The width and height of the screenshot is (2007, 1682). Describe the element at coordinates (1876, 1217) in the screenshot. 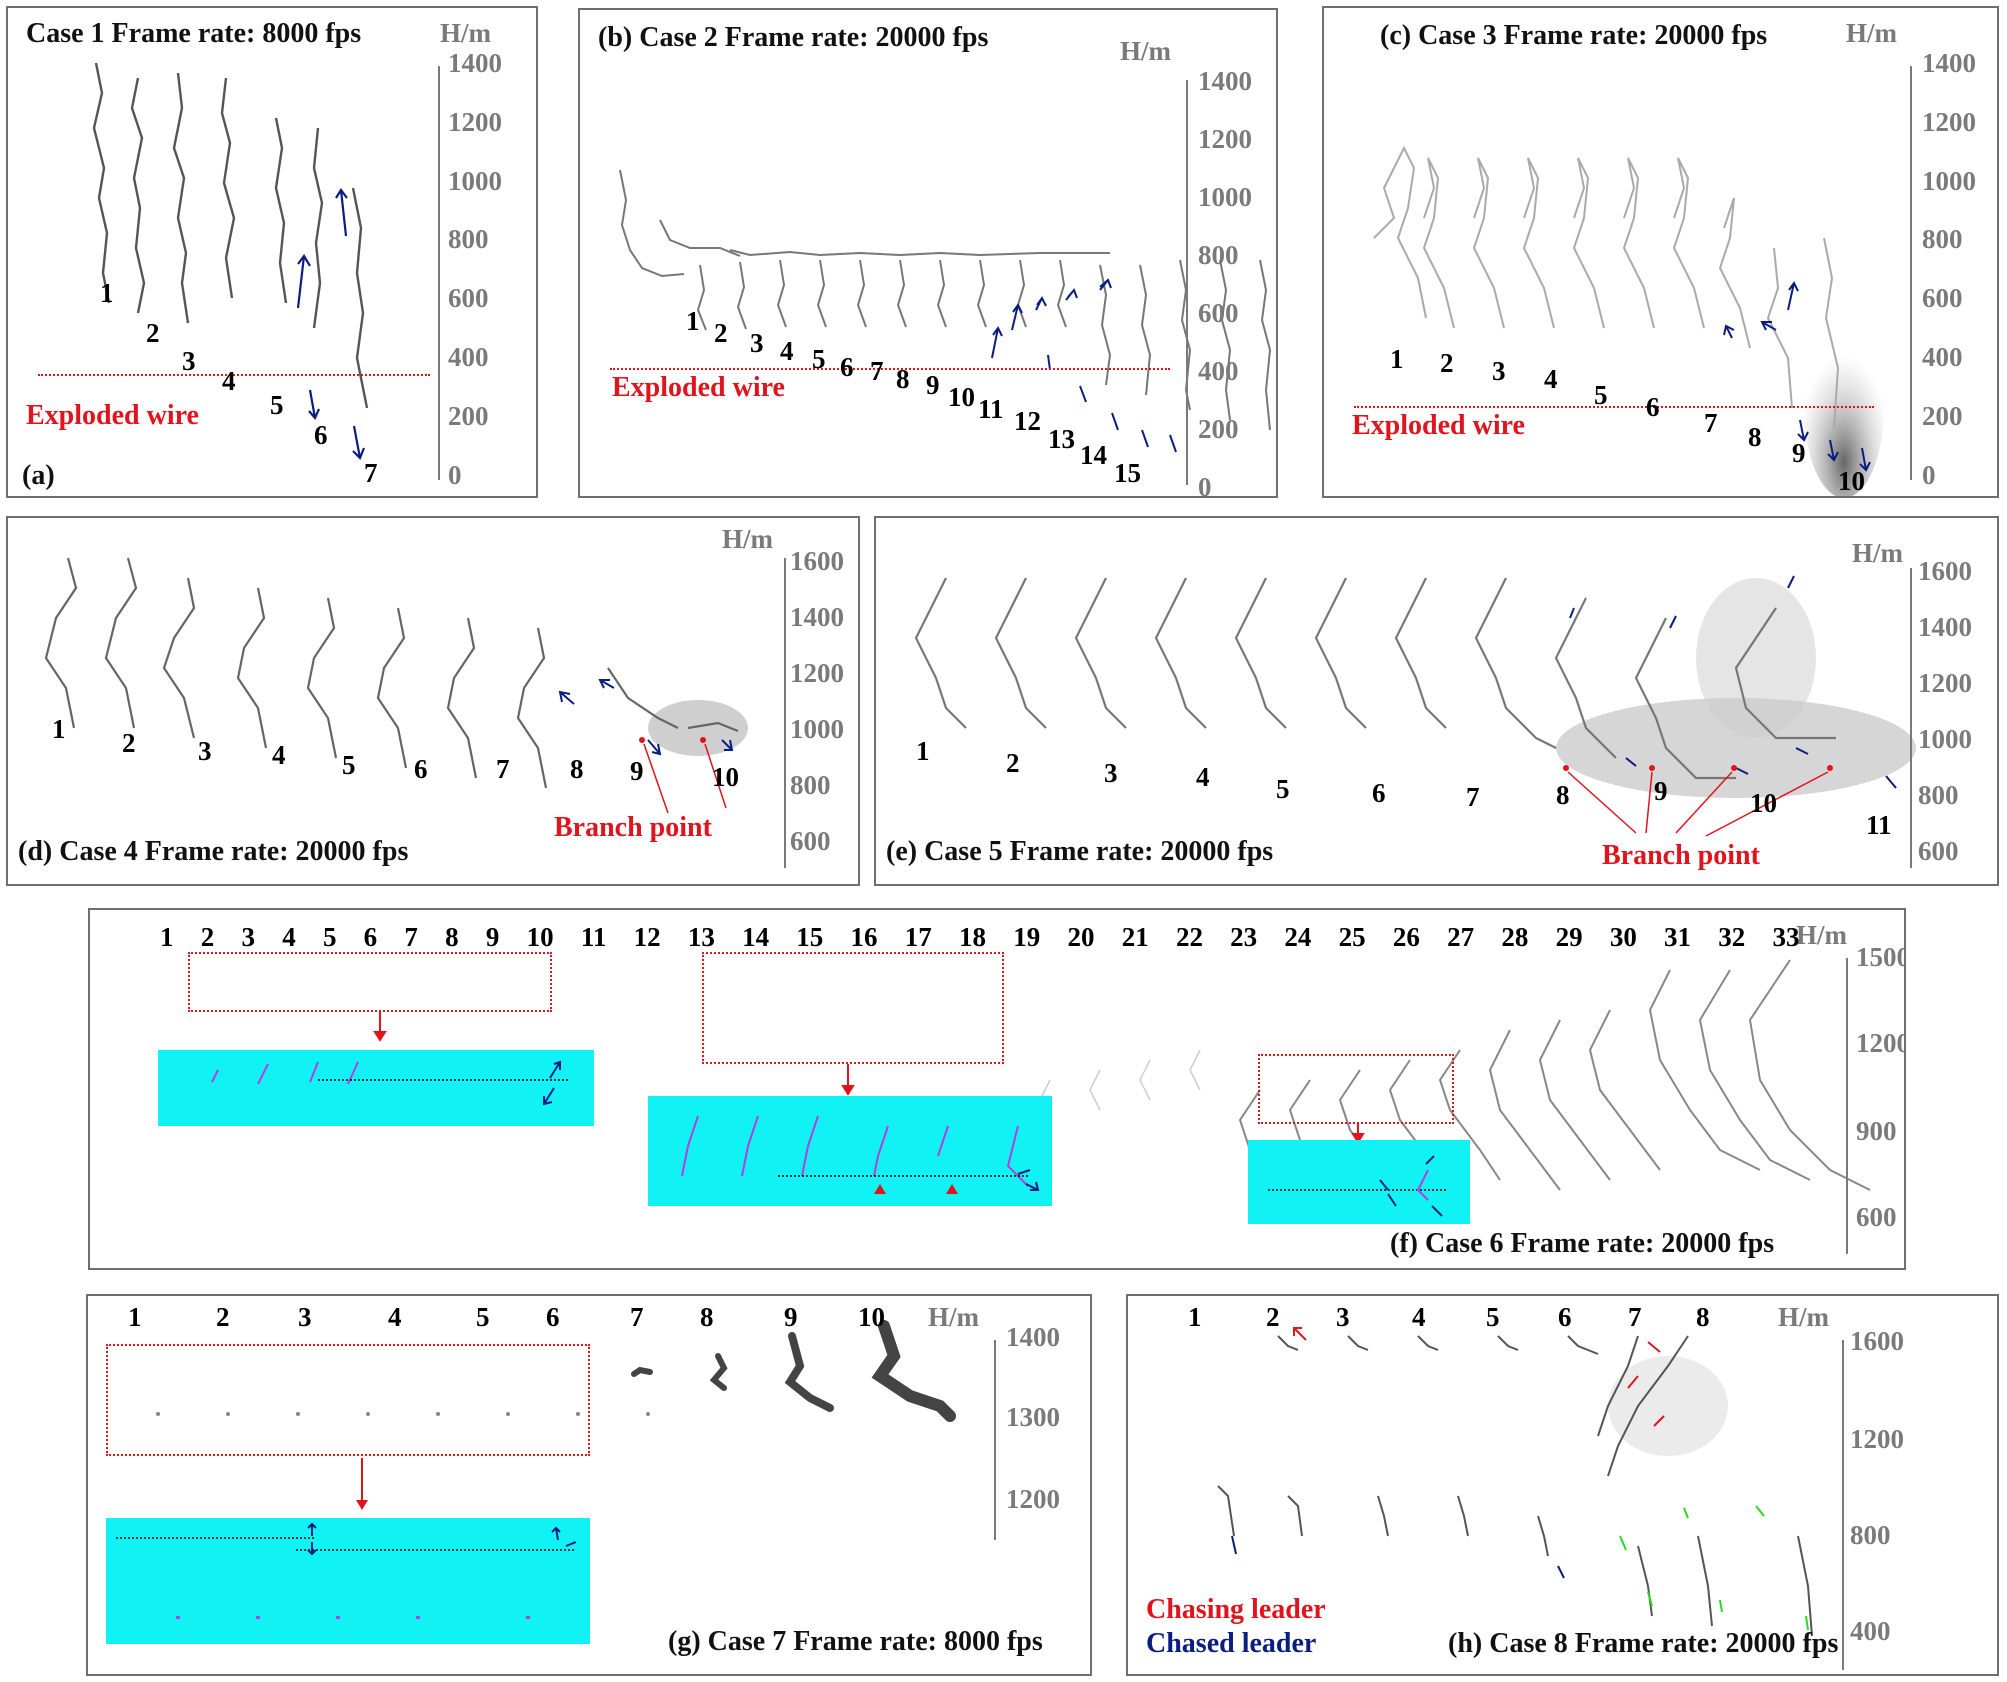

I see `panel-f-tick: 600` at that location.